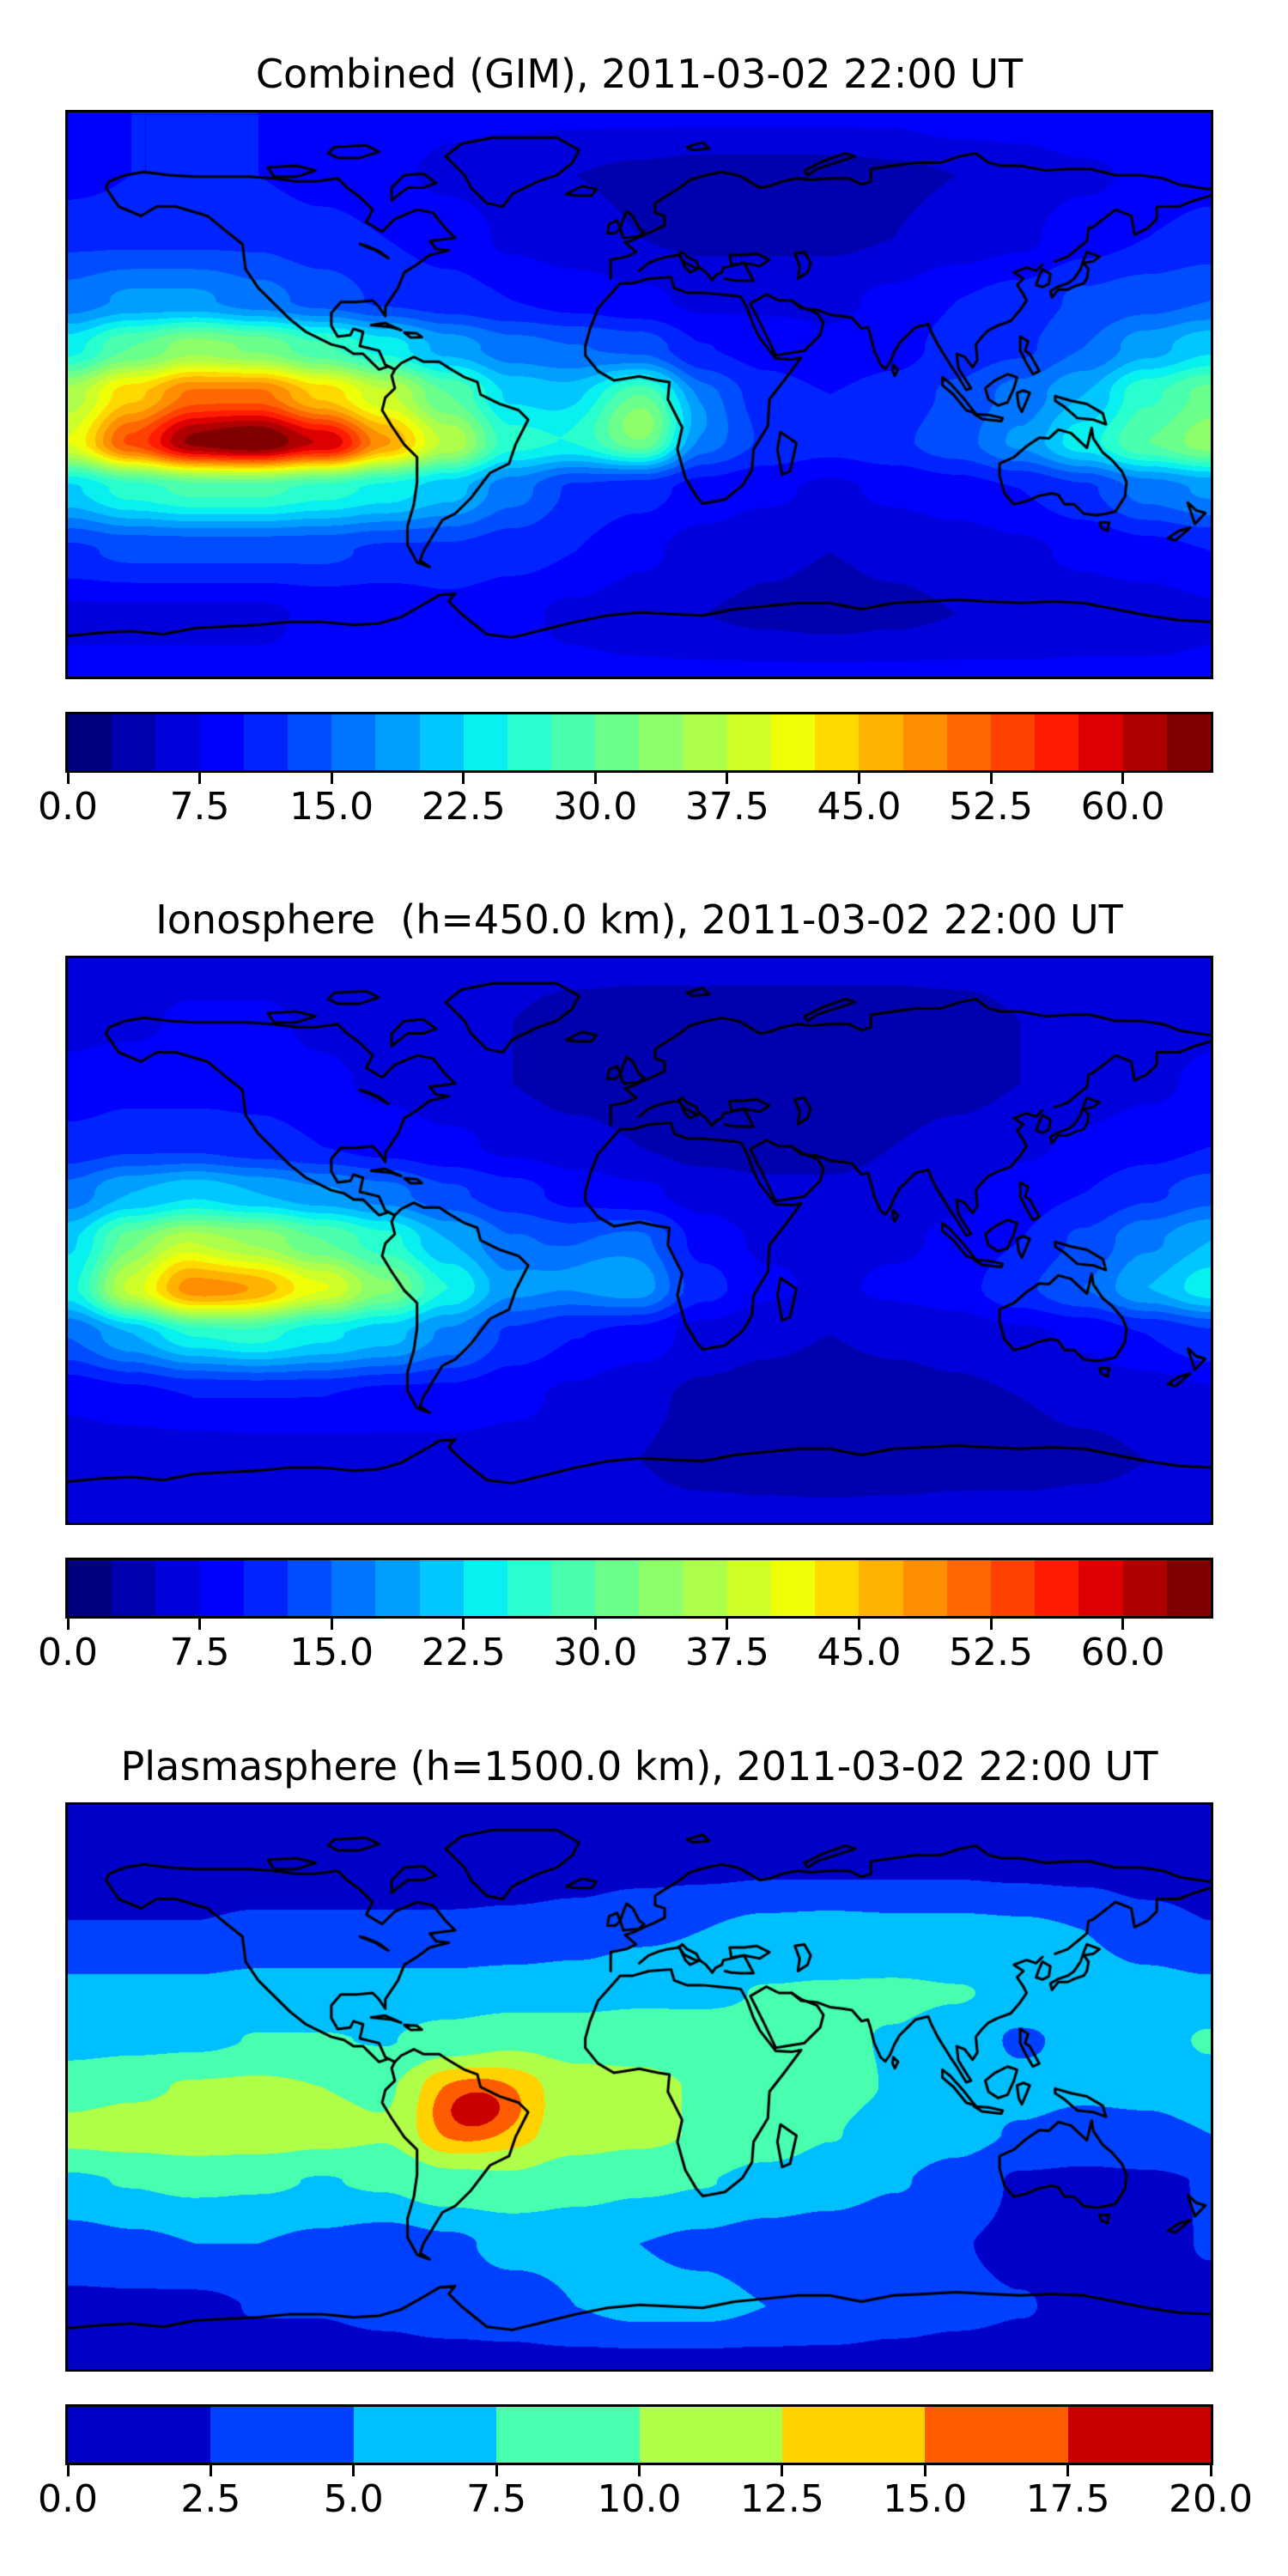 Image resolution: width=1288 pixels, height=2576 pixels. What do you see at coordinates (645, 2501) in the screenshot?
I see `colorbar-labels: 0.0 2.5 5.0 7.5 10.0 12.5 15.0 17.5 20.0` at bounding box center [645, 2501].